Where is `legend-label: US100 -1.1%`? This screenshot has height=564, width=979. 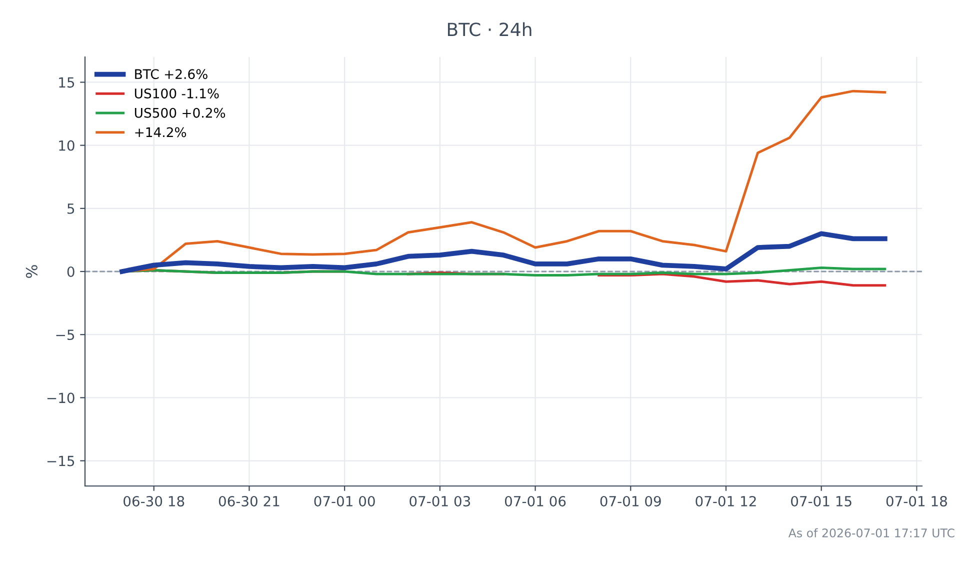 legend-label: US100 -1.1% is located at coordinates (176, 93).